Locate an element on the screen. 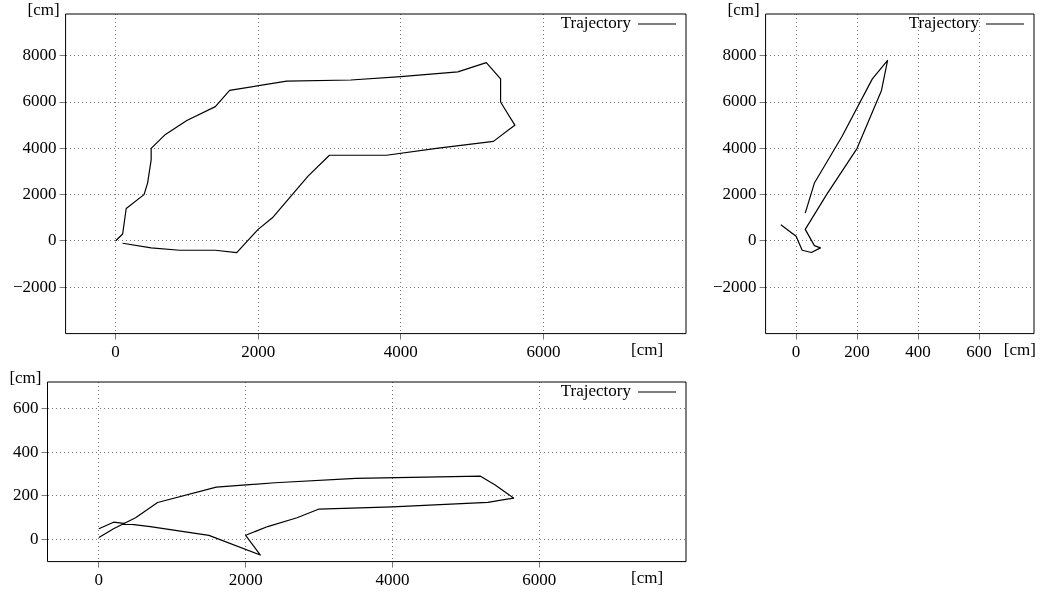  x-tick-label: 600 is located at coordinates (979, 352).